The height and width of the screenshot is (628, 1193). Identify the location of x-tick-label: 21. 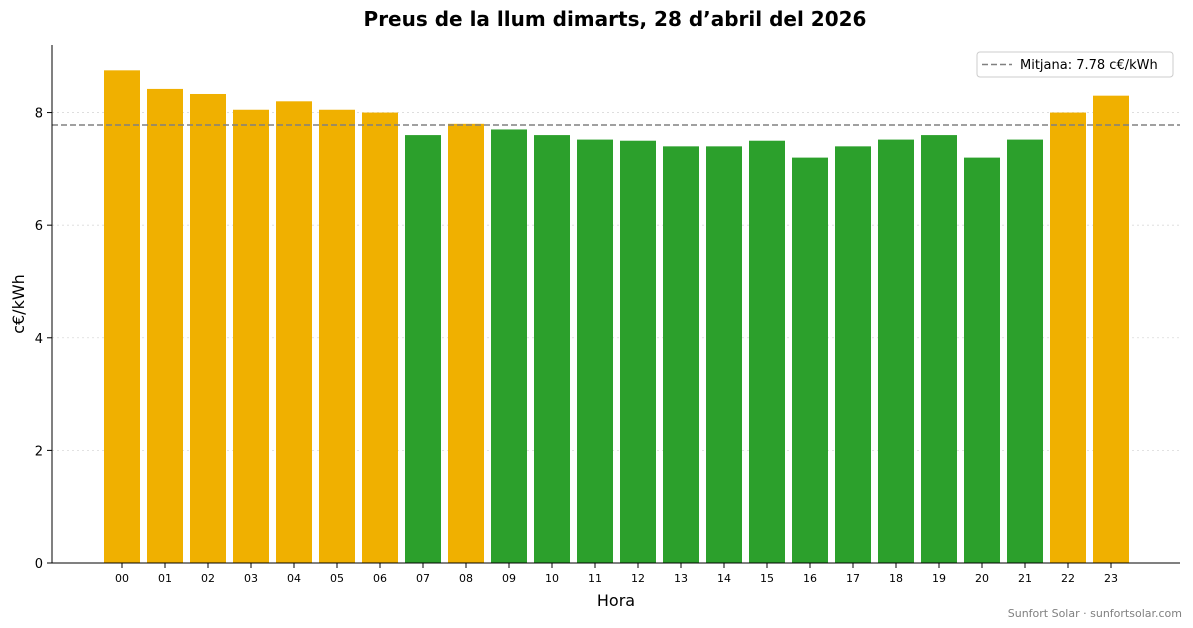
(1025, 578).